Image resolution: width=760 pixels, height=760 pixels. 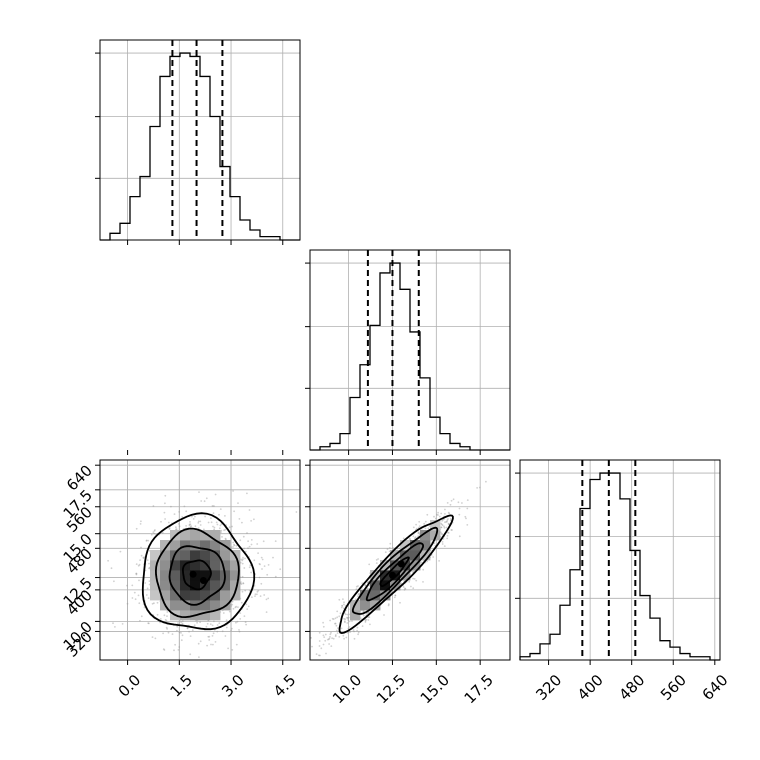 I want to click on x-tick-label-p2: 320, so click(x=548, y=687).